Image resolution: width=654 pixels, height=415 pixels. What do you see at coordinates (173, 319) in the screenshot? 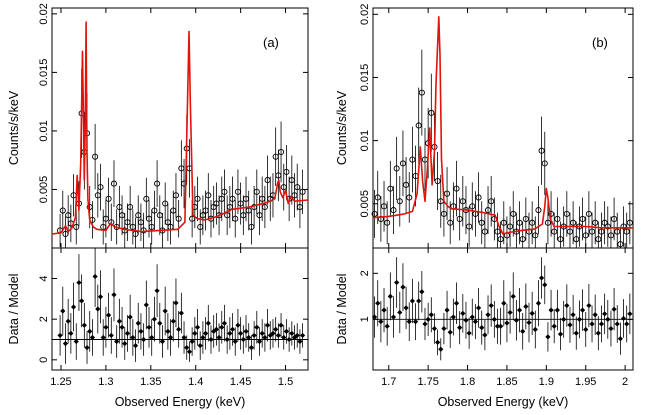
I see `panel-a-bottom-y-axis: 0 2 4` at bounding box center [173, 319].